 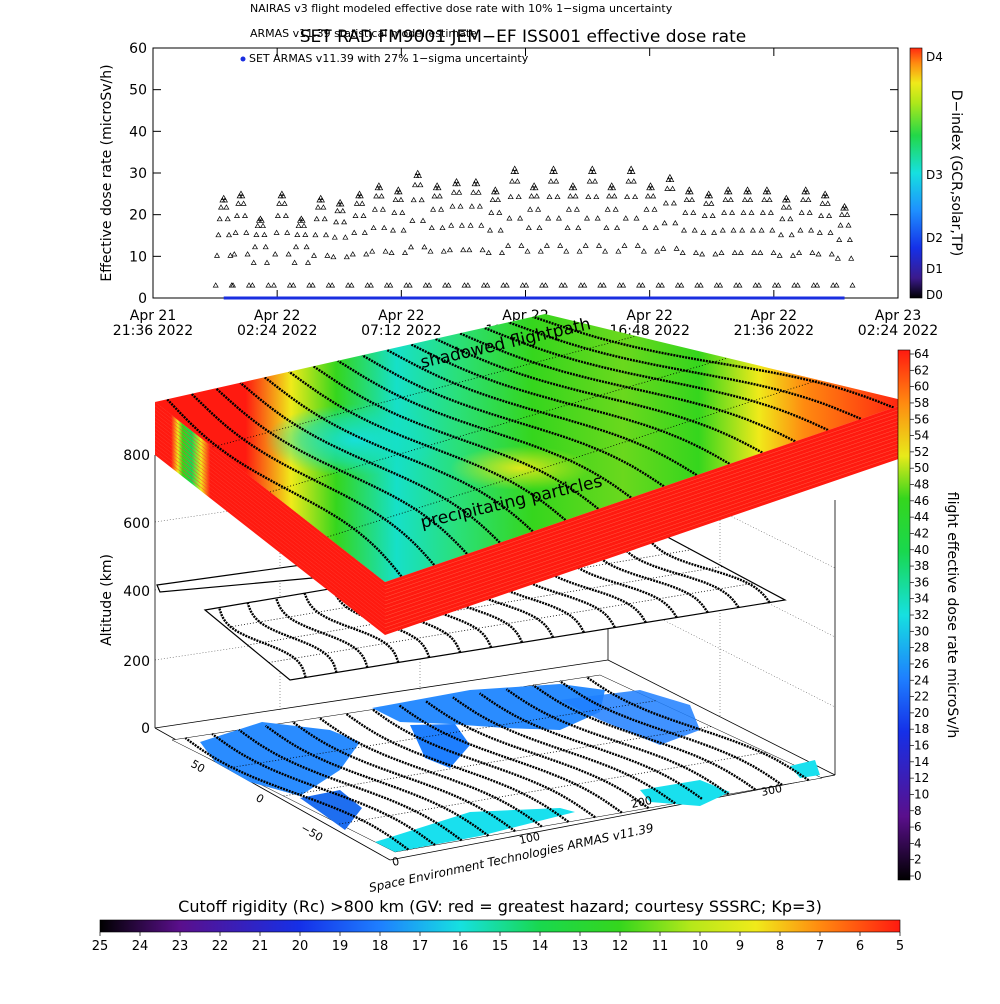 I want to click on colorbar-tick-label: 2, so click(x=918, y=860).